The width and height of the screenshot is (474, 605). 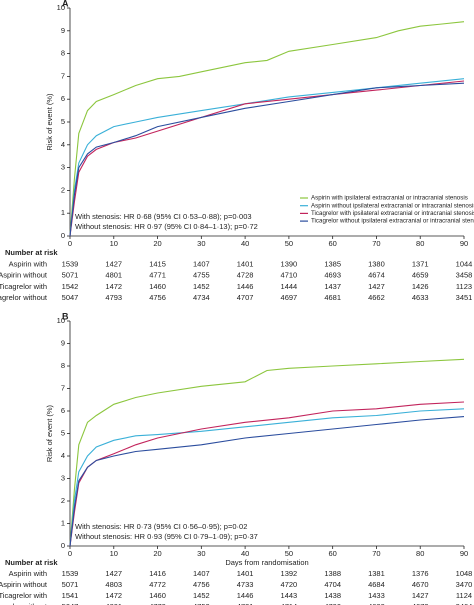 I want to click on x-tick-label: 90, so click(x=464, y=553).